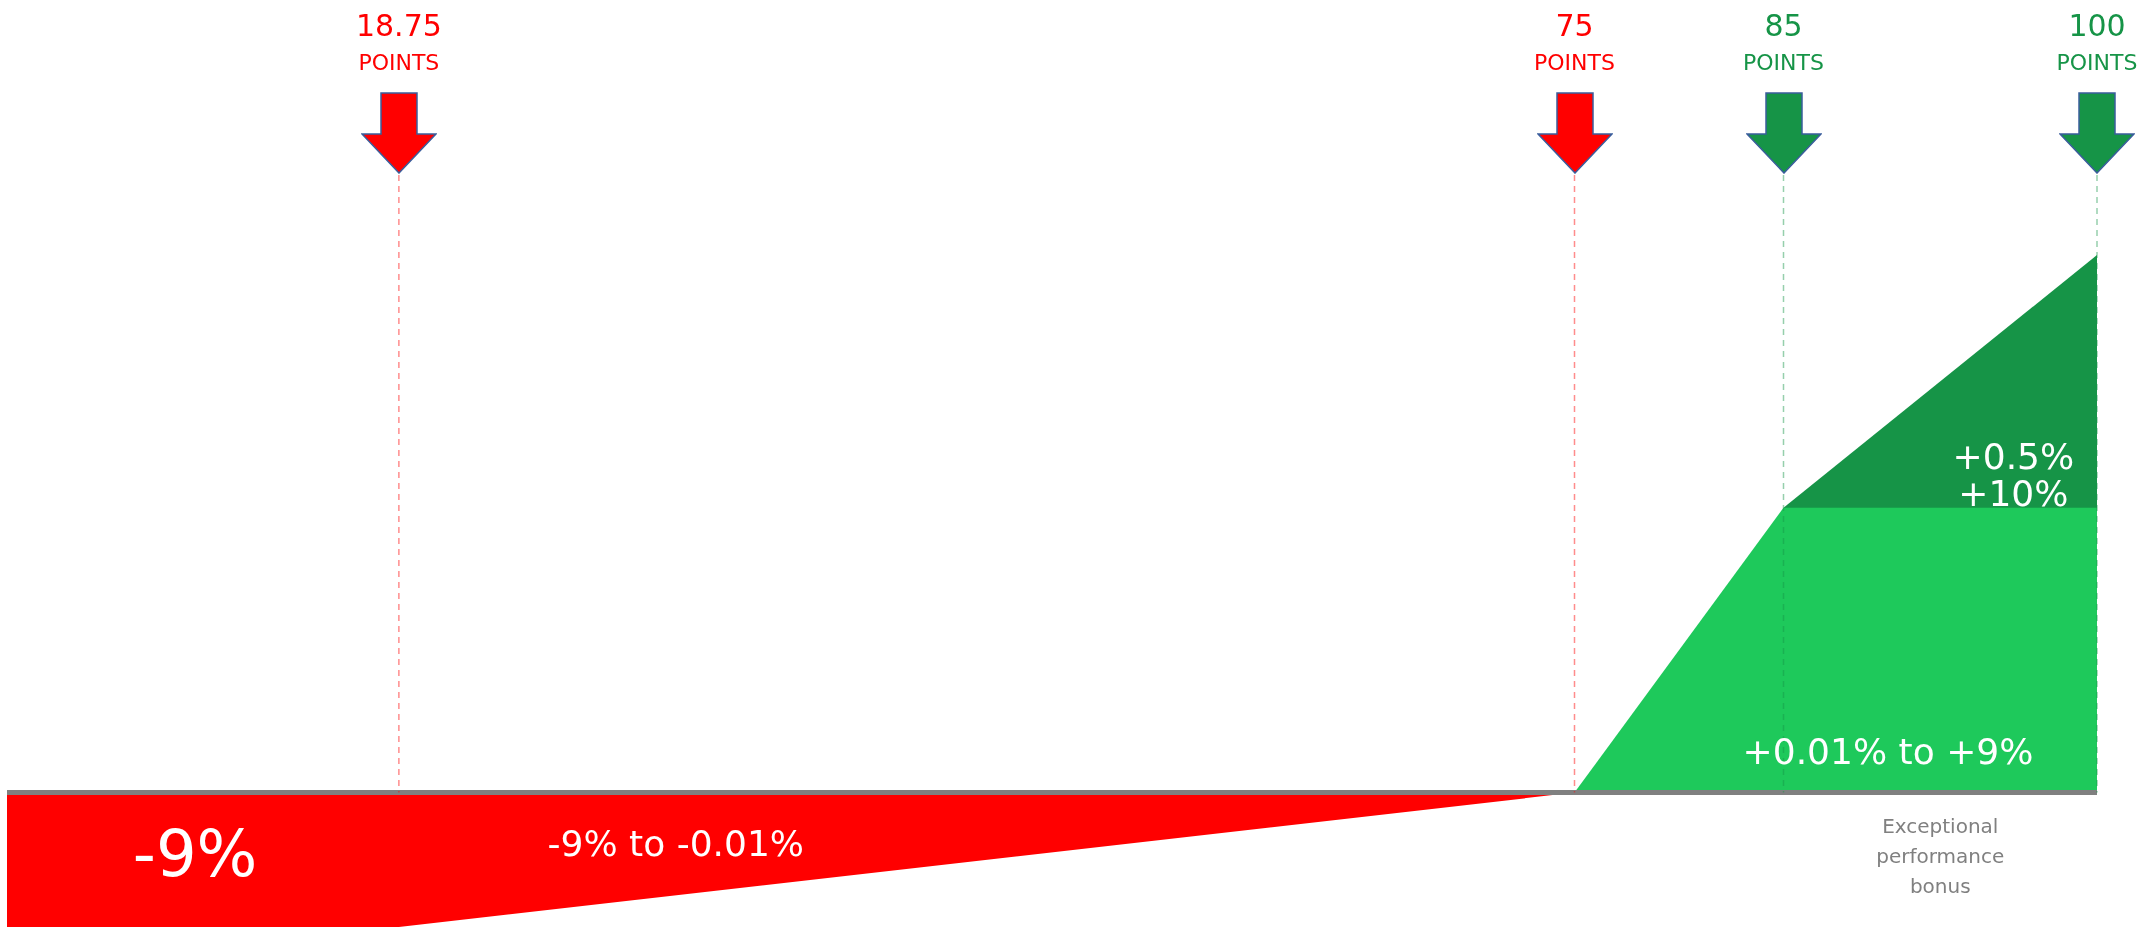 This screenshot has width=2147, height=929. I want to click on x-tick-label: 85 POINTS, so click(1783, 41).